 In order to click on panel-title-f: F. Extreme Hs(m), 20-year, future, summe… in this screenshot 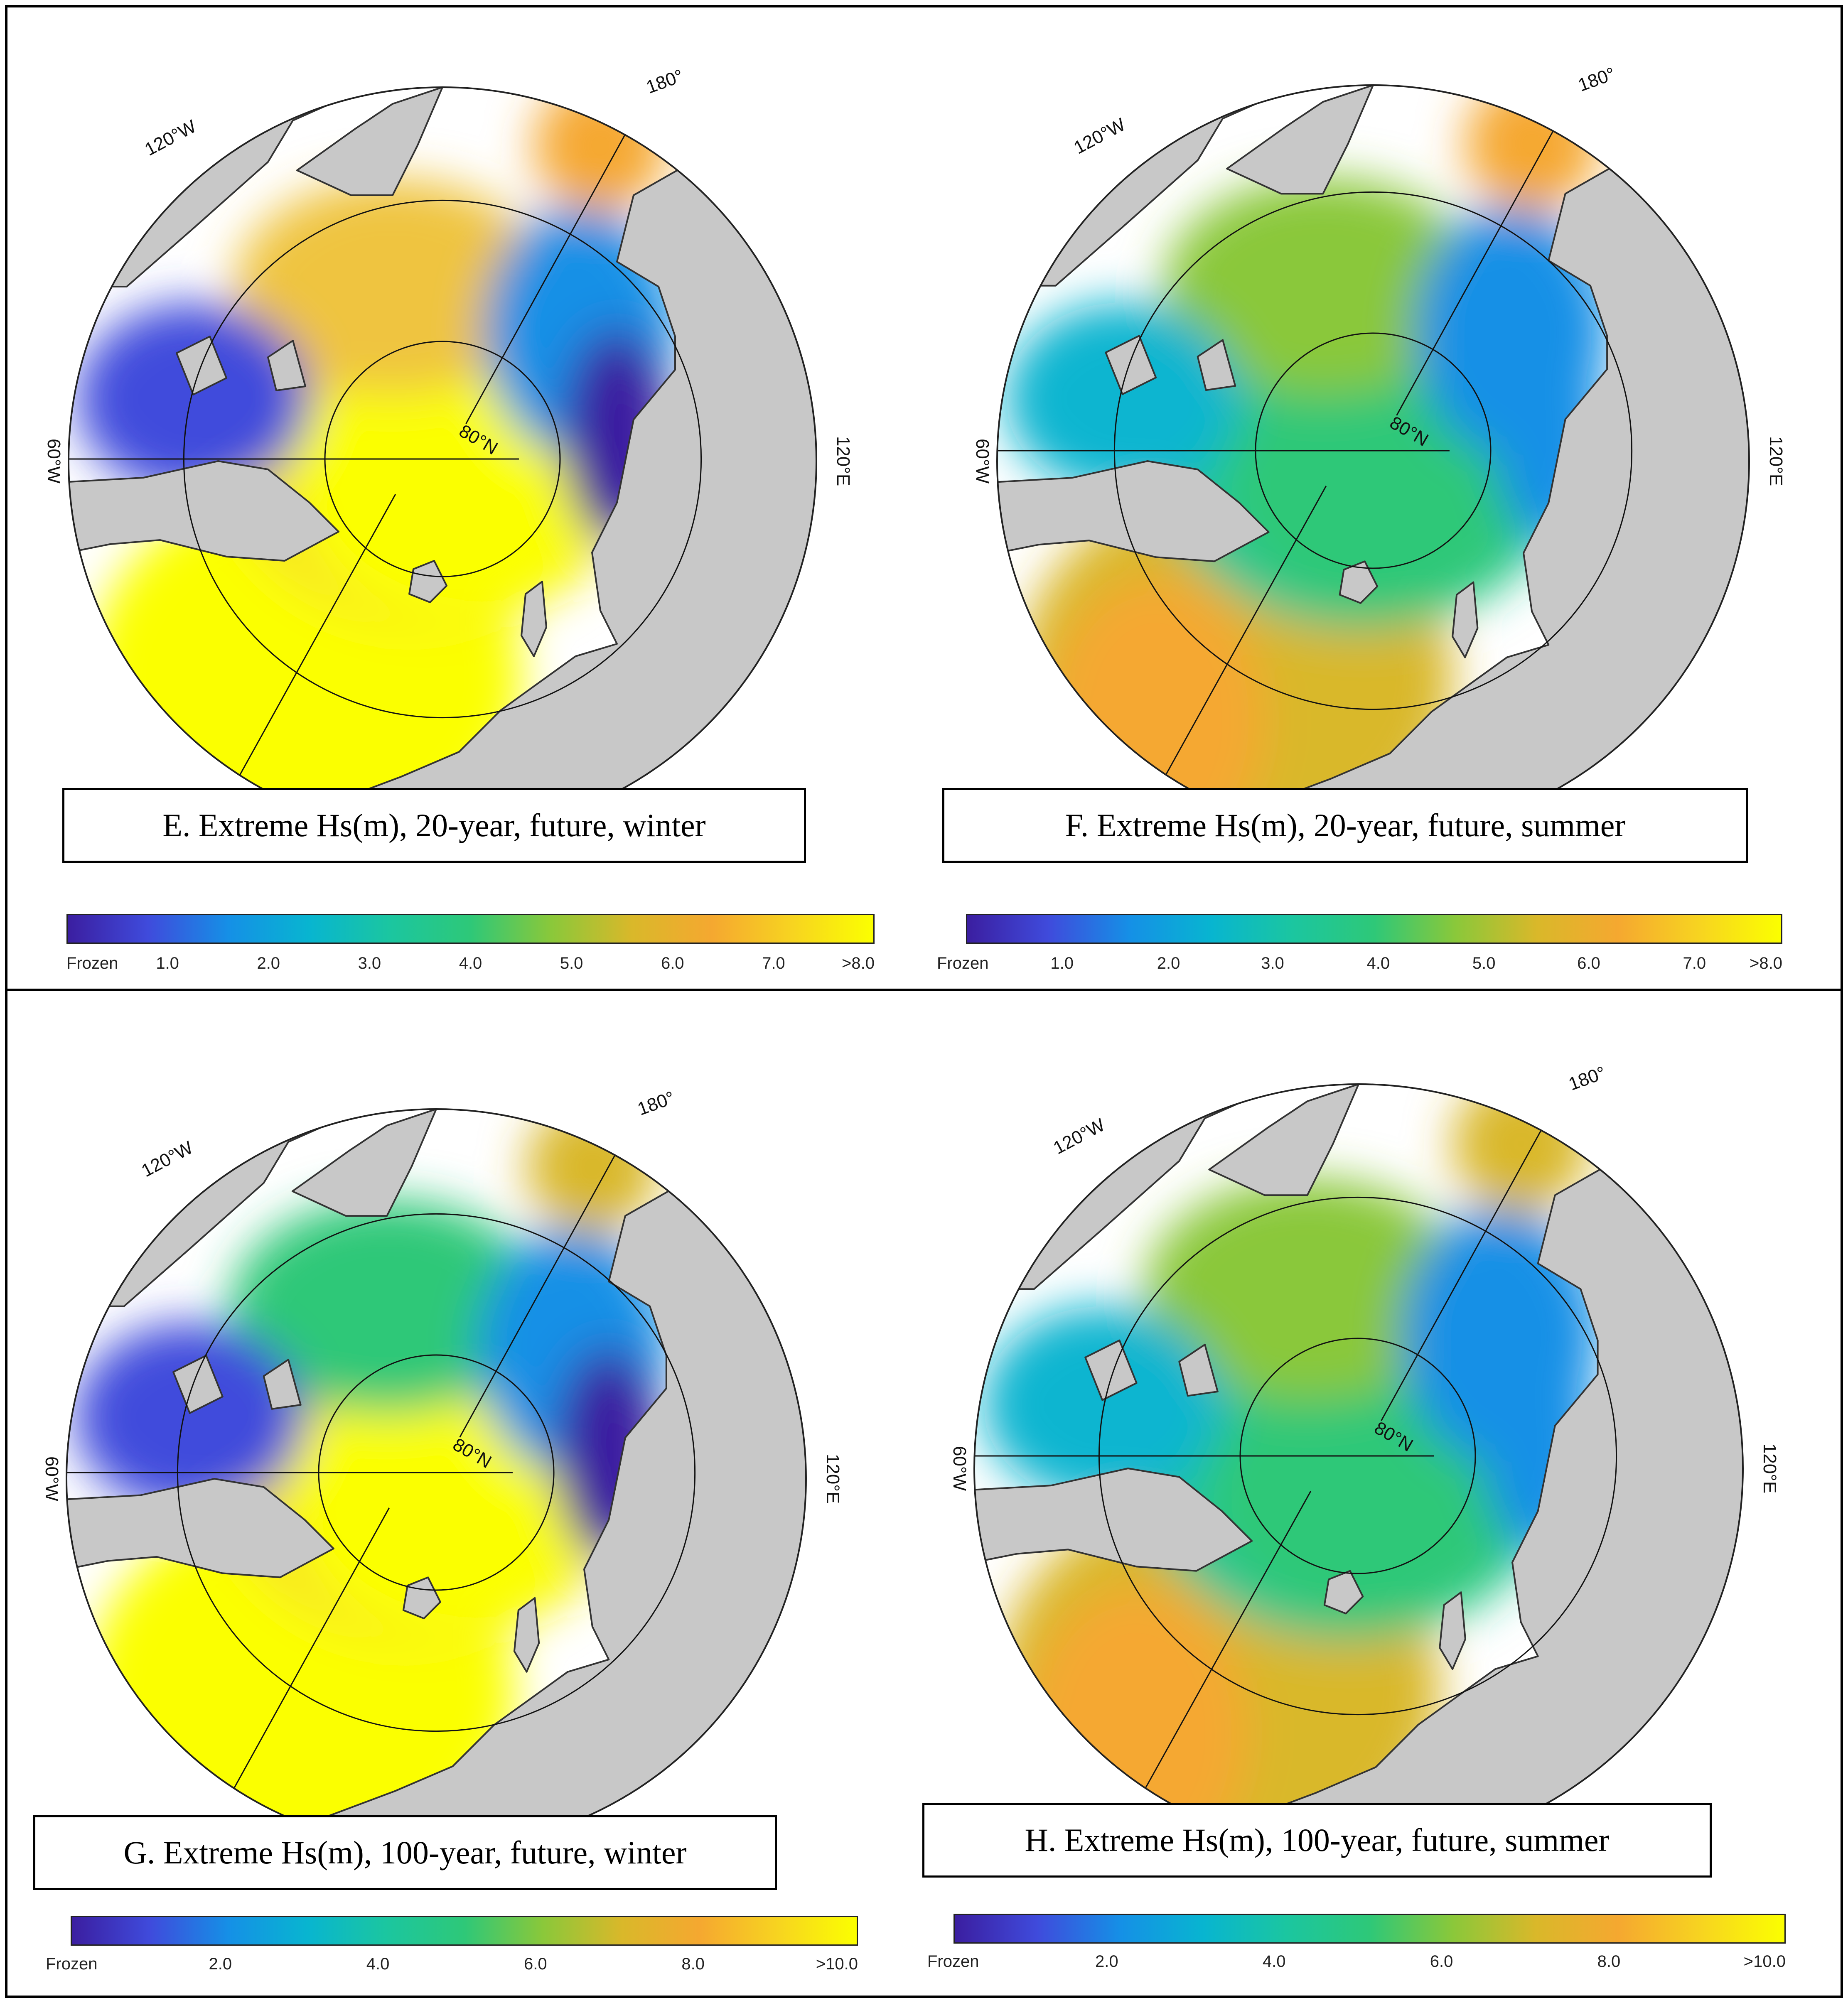, I will do `click(1345, 826)`.